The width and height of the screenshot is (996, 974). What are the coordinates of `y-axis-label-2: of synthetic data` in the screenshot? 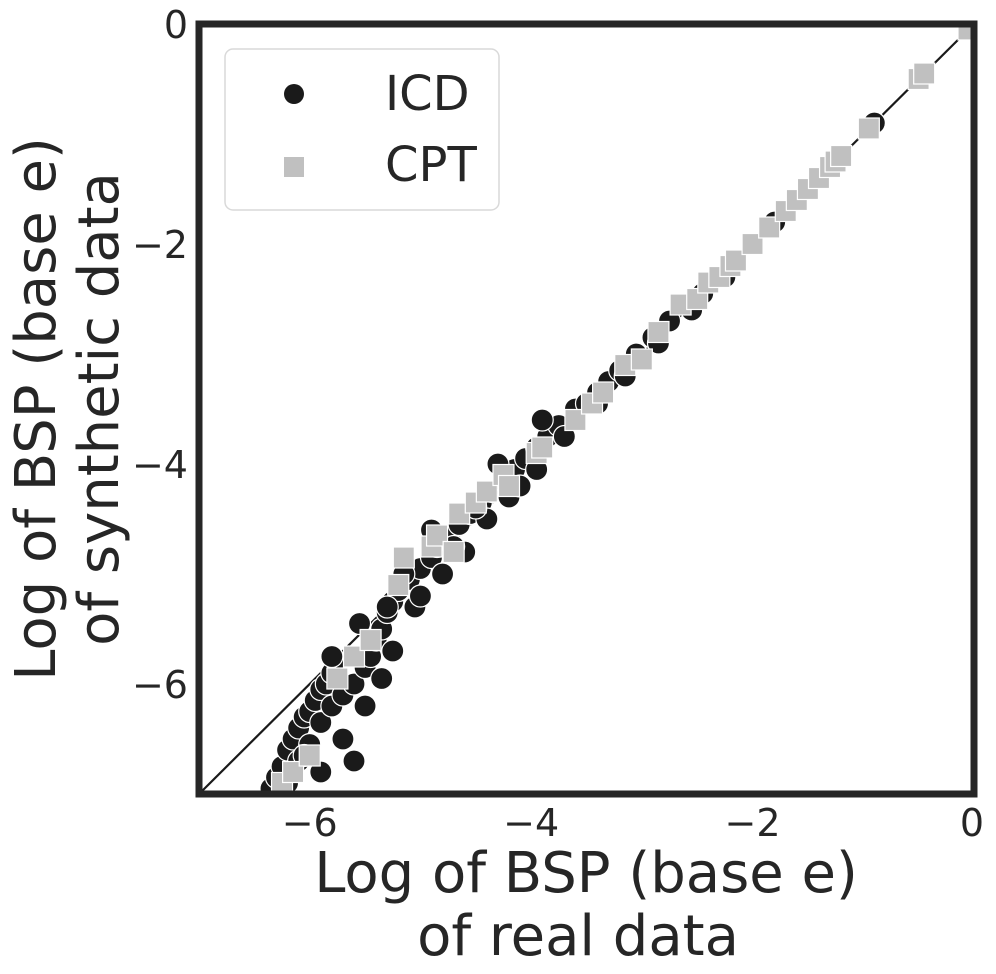 It's located at (99, 409).